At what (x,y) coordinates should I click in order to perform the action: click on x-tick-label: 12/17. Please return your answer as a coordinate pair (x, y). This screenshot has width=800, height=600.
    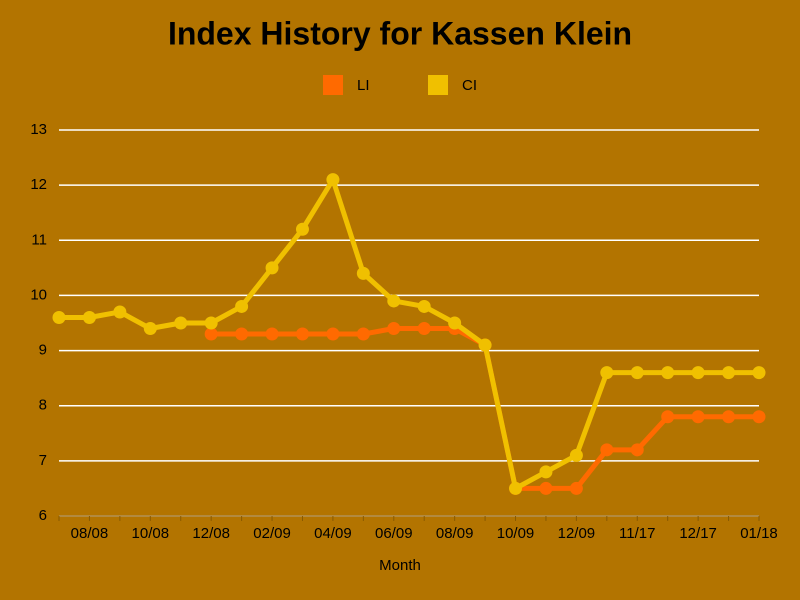
    Looking at the image, I should click on (698, 533).